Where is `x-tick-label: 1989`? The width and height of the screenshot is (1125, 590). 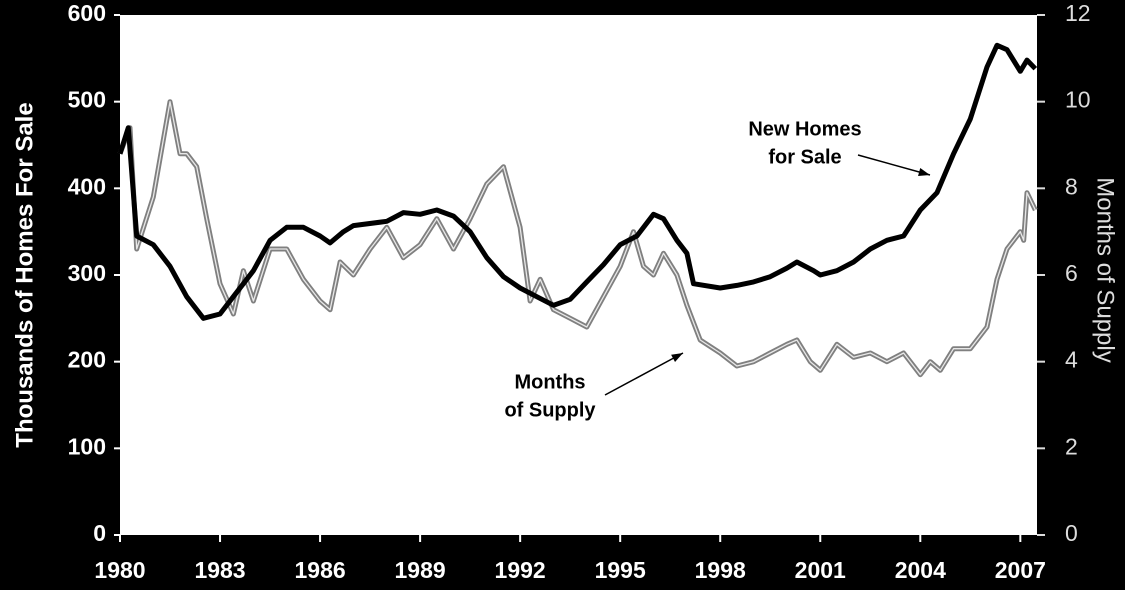
x-tick-label: 1989 is located at coordinates (420, 570).